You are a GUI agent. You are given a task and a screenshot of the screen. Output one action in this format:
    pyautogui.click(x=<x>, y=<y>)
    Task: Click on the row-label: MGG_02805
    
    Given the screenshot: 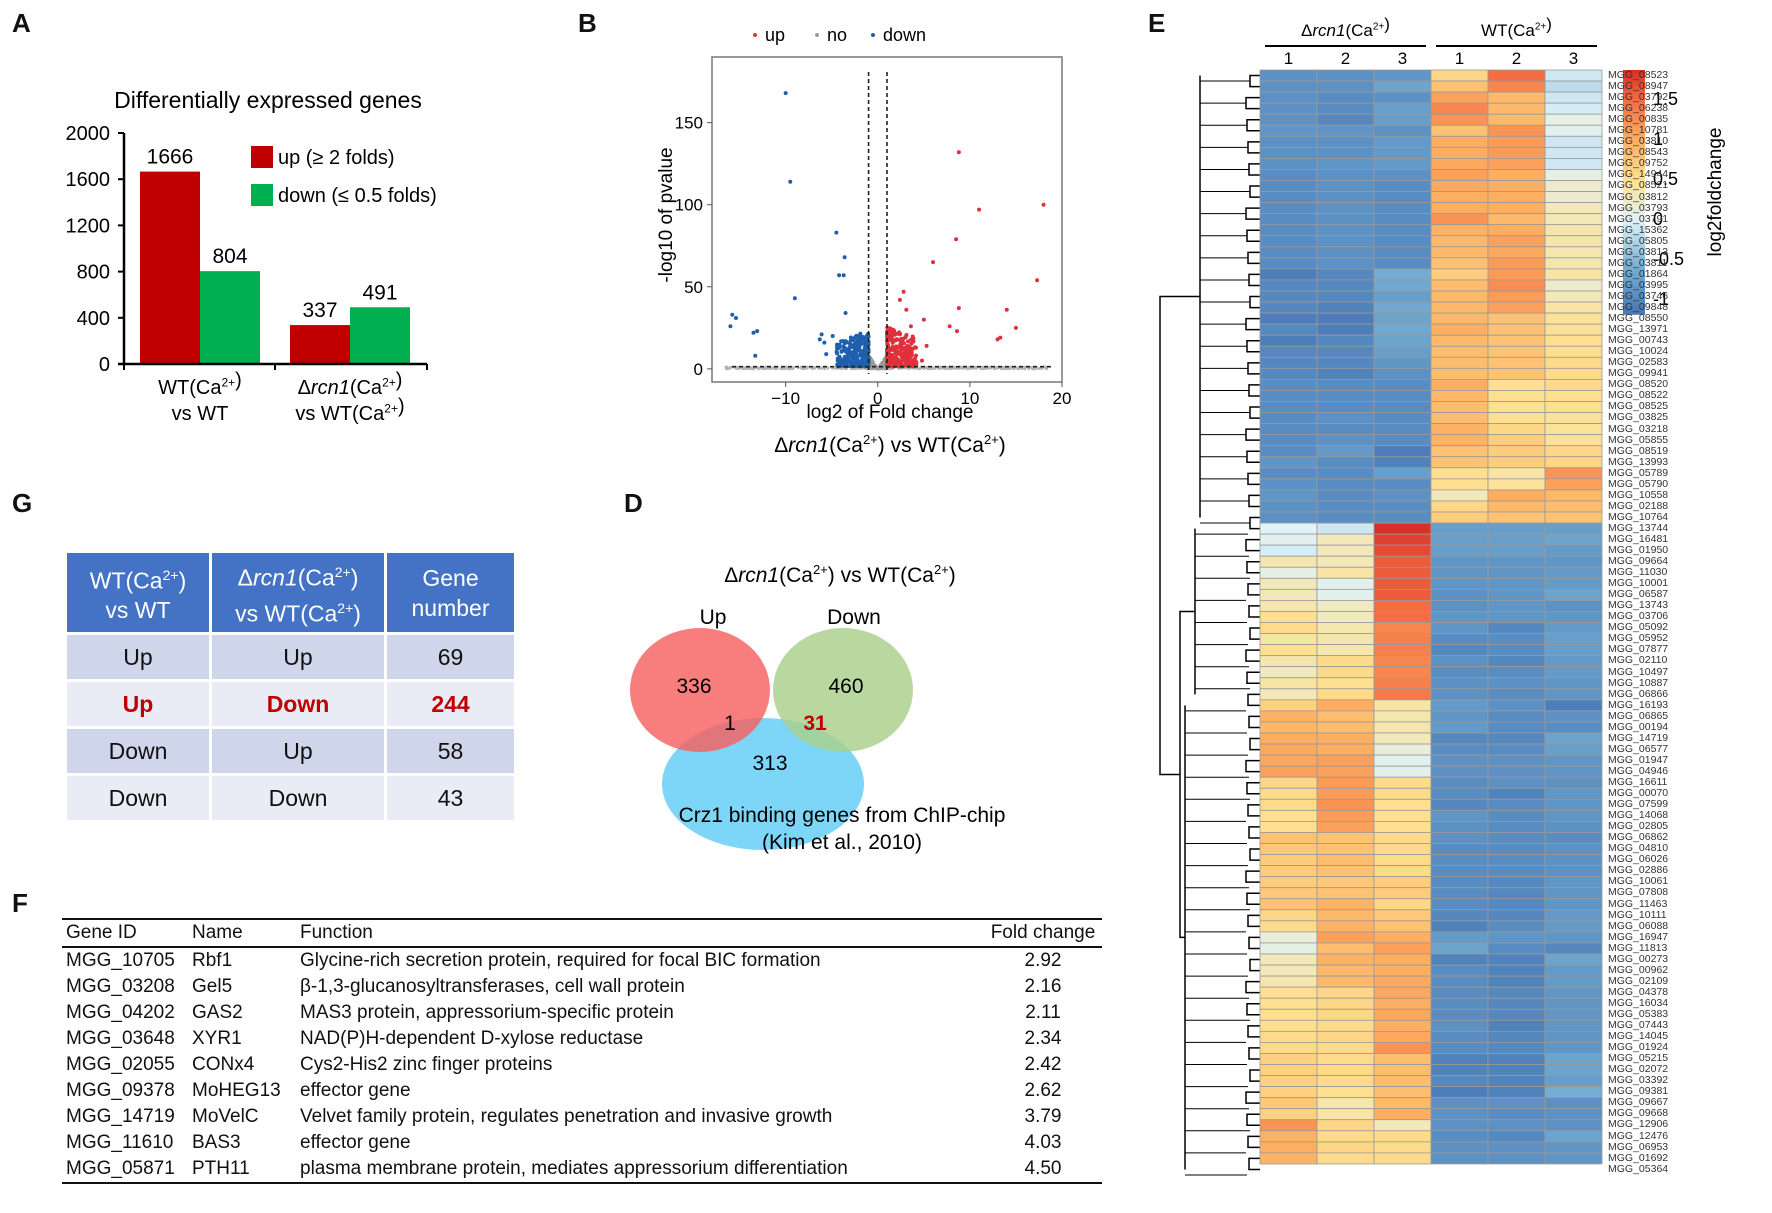 What is the action you would take?
    pyautogui.click(x=1638, y=826)
    